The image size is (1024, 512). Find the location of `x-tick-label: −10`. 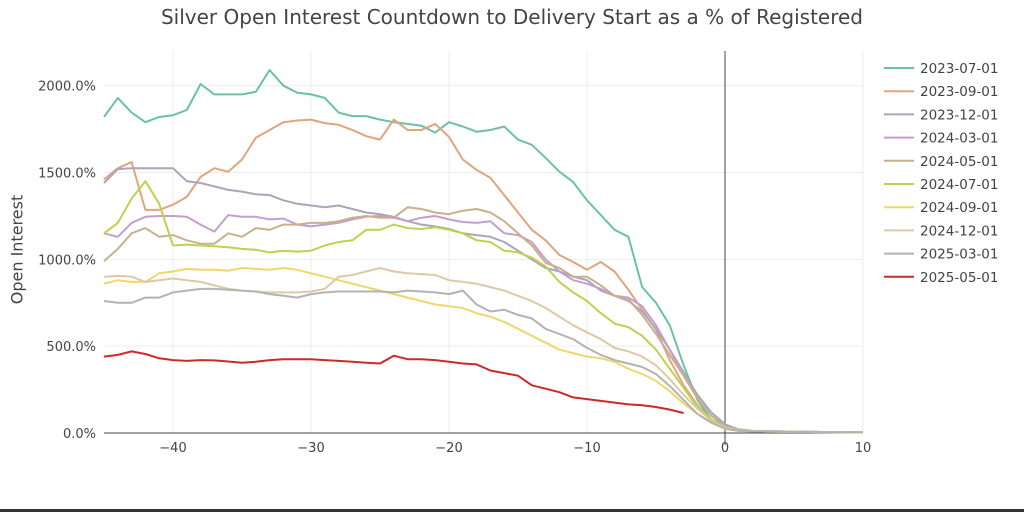

x-tick-label: −10 is located at coordinates (586, 448).